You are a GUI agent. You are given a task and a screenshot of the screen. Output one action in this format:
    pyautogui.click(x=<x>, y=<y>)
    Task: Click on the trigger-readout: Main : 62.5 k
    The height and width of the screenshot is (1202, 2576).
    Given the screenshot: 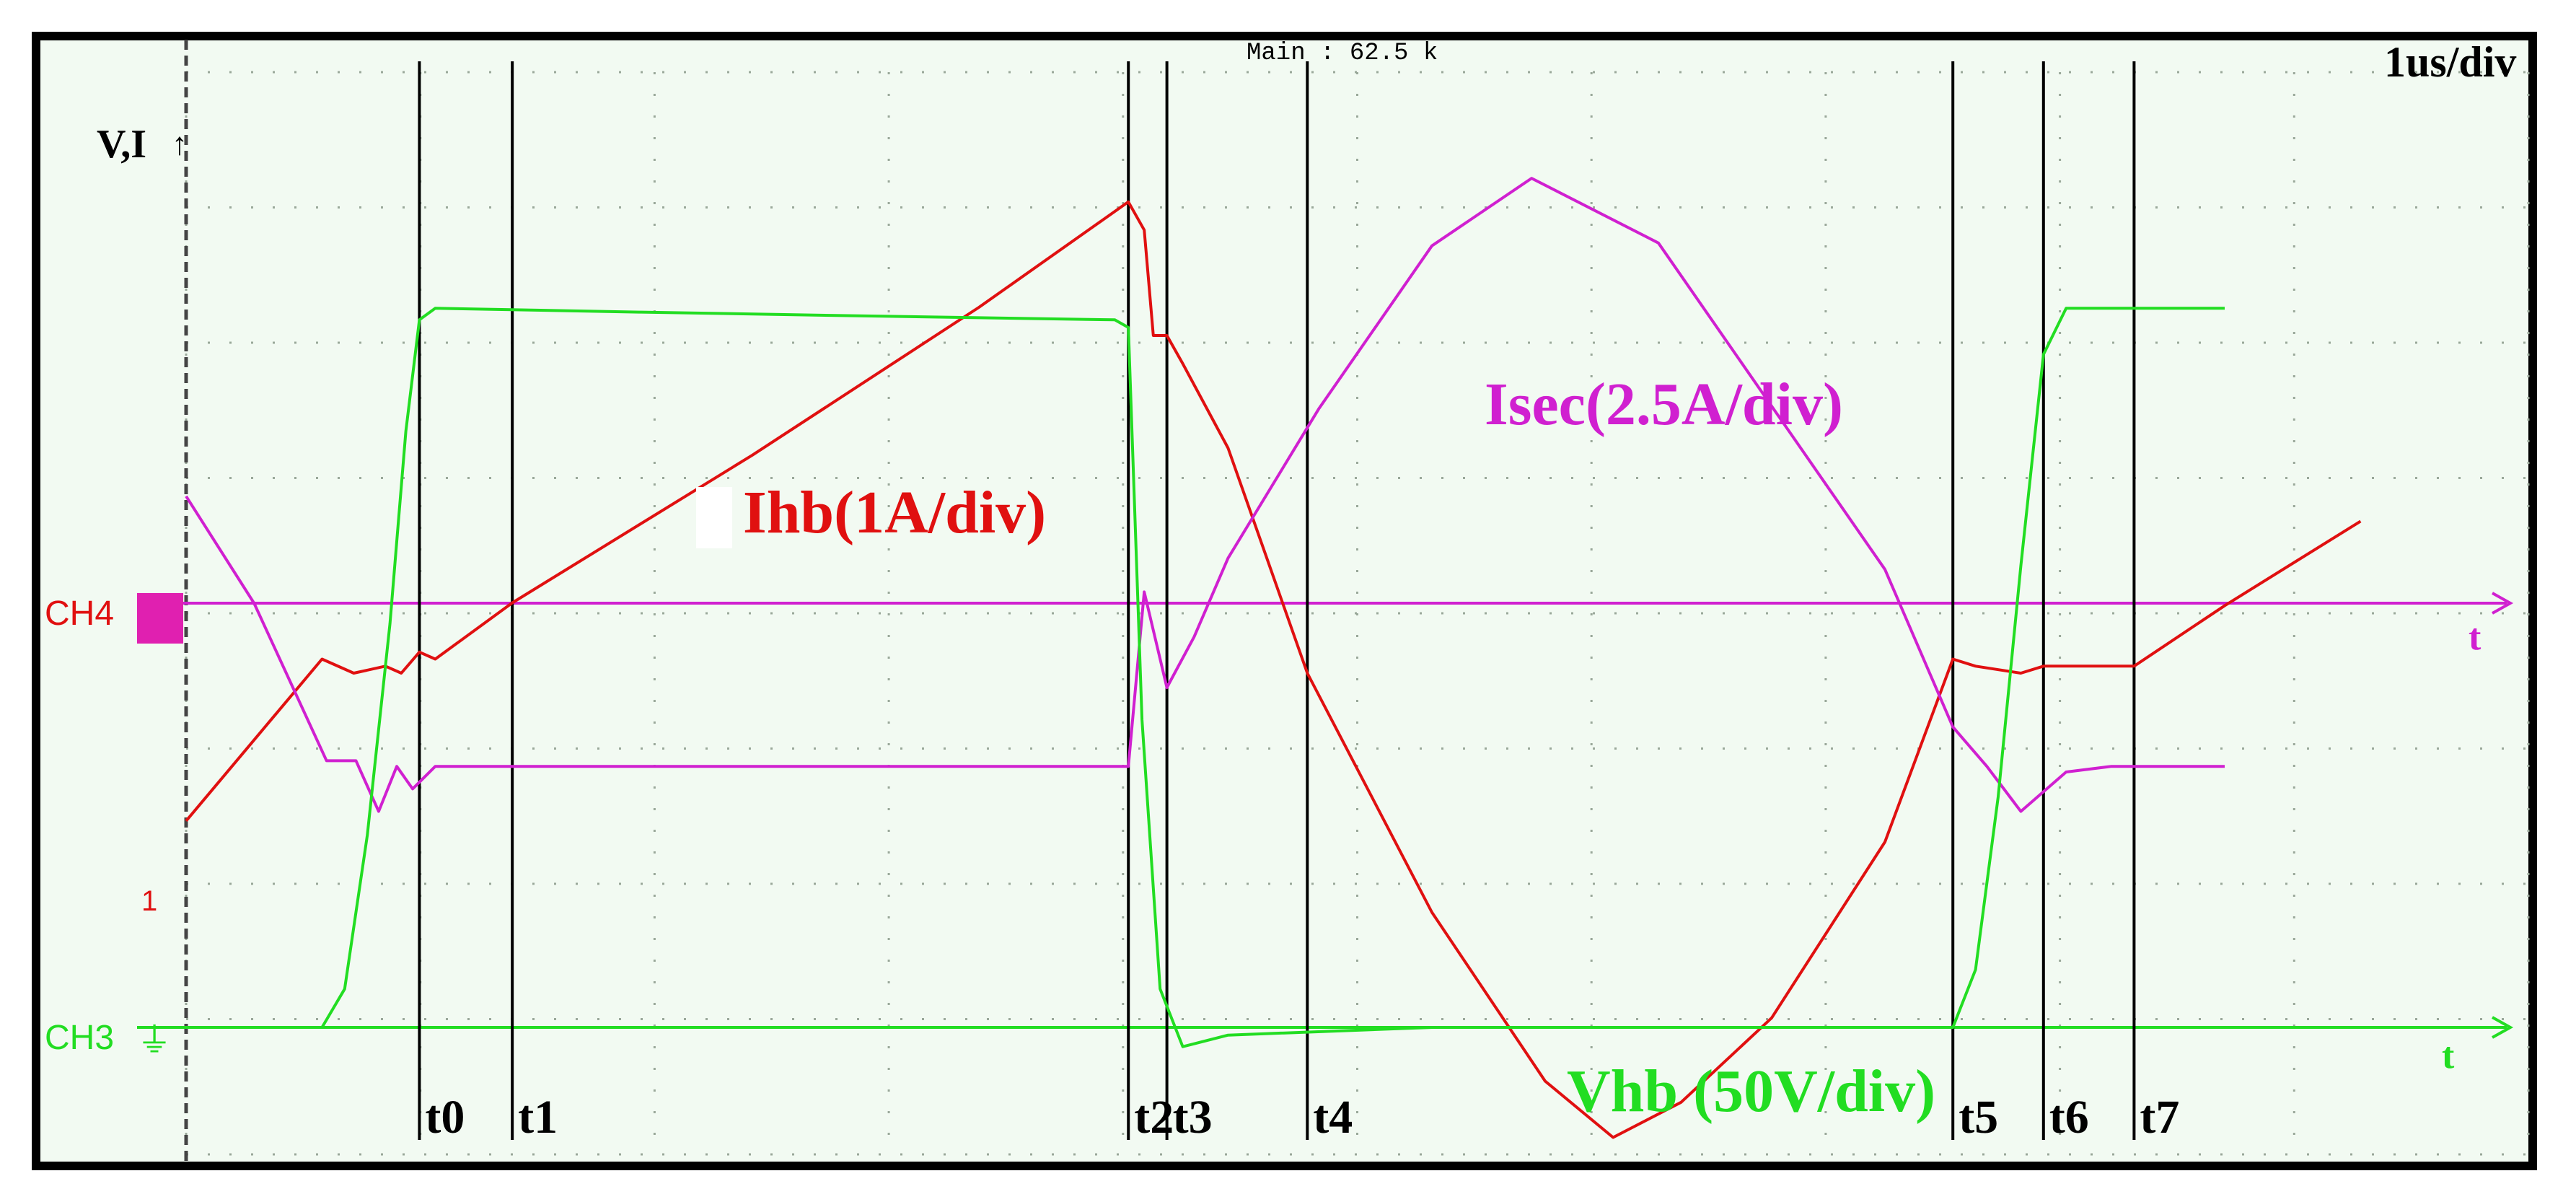 What is the action you would take?
    pyautogui.click(x=1342, y=53)
    